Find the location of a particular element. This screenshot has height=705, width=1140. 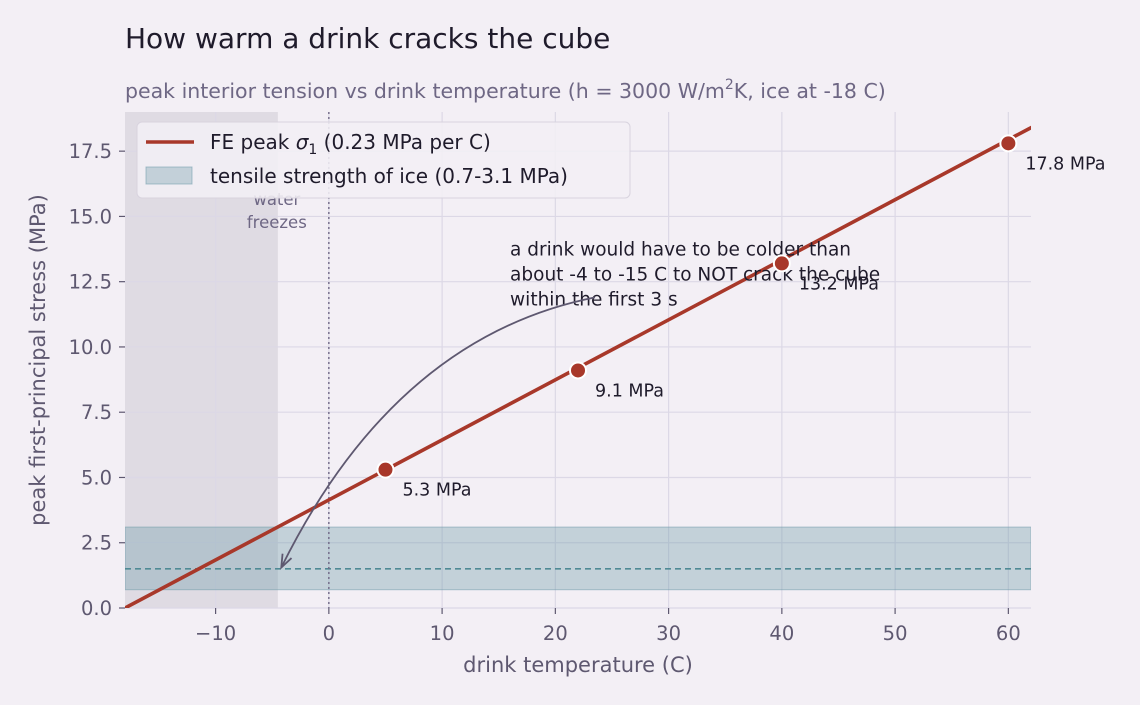

annotation-arrow is located at coordinates (438, 432).